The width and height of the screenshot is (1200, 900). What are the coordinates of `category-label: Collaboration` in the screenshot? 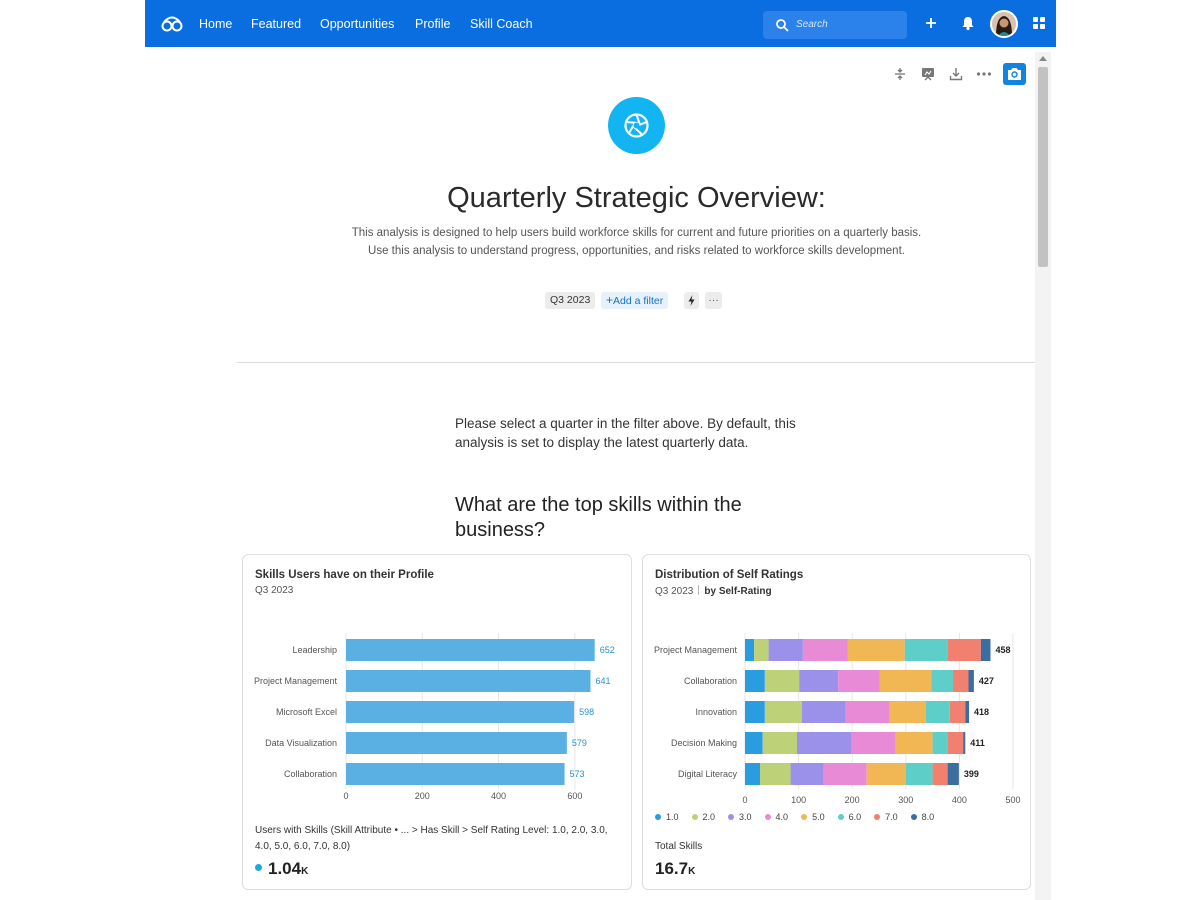 It's located at (710, 681).